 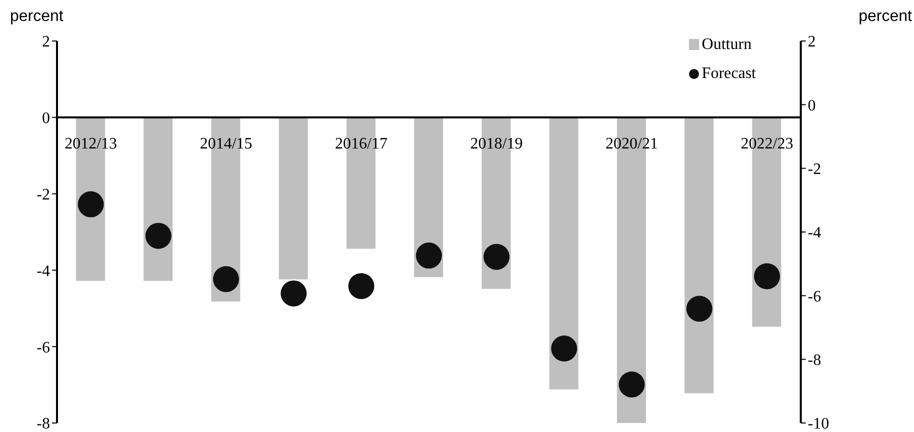 What do you see at coordinates (632, 143) in the screenshot?
I see `x-tick-label: 2020/21` at bounding box center [632, 143].